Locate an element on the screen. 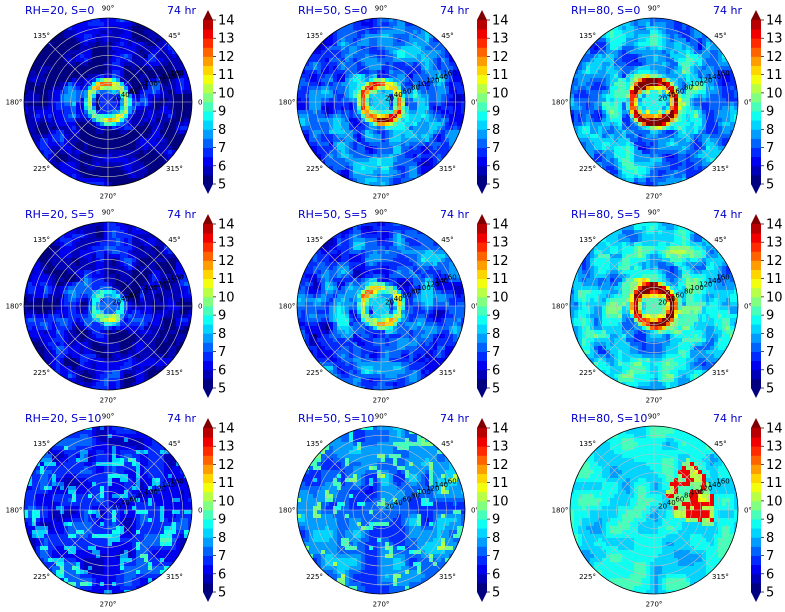 This screenshot has height=612, width=785. radial-tick-label: 140 is located at coordinates (441, 77).